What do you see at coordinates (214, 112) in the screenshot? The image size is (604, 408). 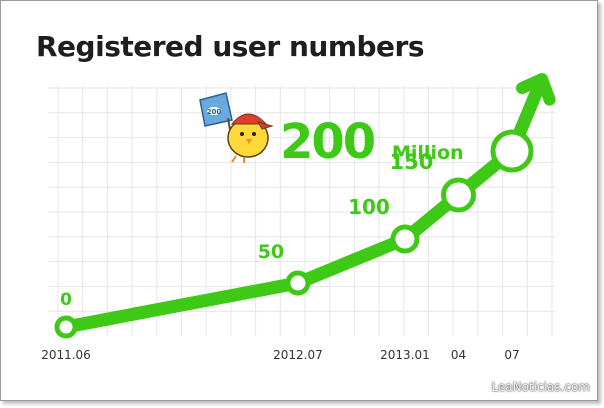 I see `svg-text: 200` at bounding box center [214, 112].